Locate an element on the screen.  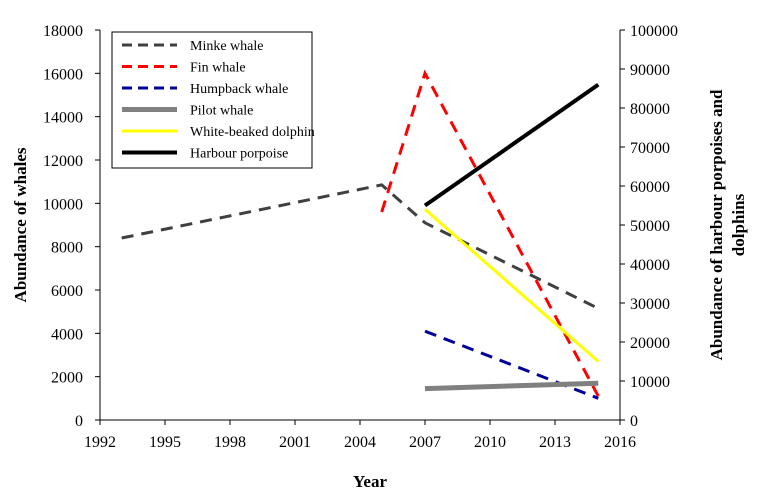
y-left-tick-label: 18000 is located at coordinates (63, 31).